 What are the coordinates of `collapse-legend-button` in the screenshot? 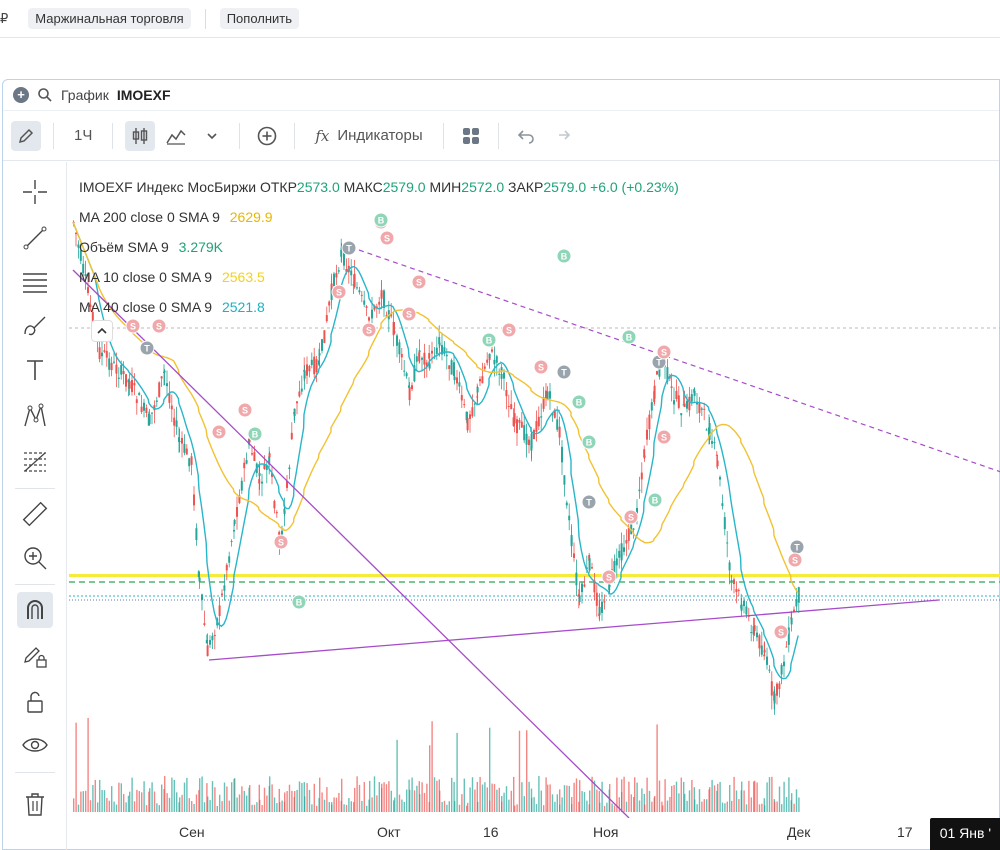 It's located at (102, 331).